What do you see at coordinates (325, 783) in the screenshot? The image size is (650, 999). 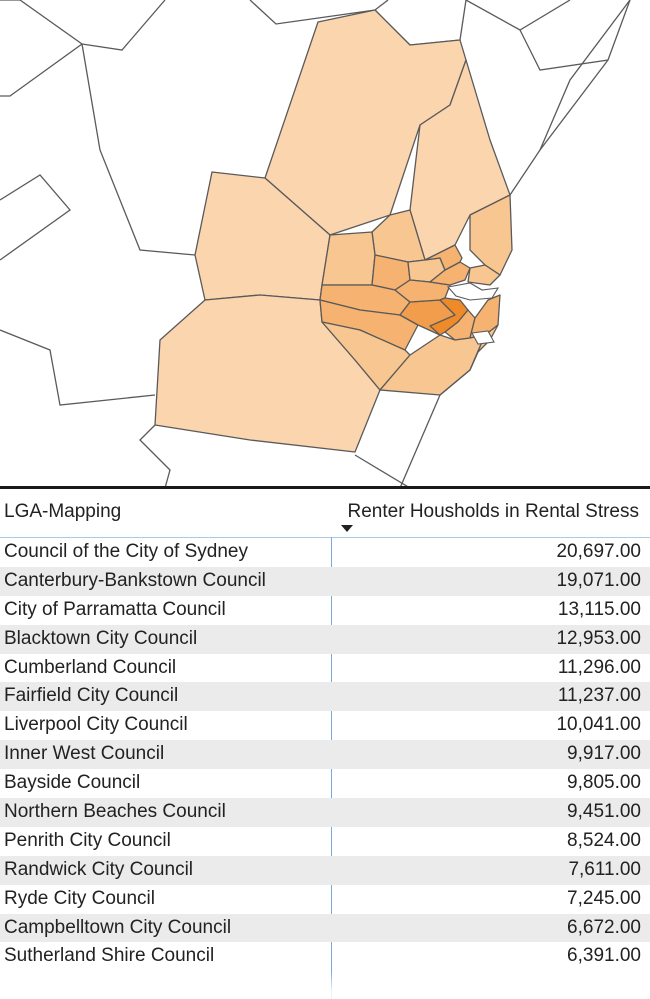 I see `table-row: Bayside Council 9,805.00` at bounding box center [325, 783].